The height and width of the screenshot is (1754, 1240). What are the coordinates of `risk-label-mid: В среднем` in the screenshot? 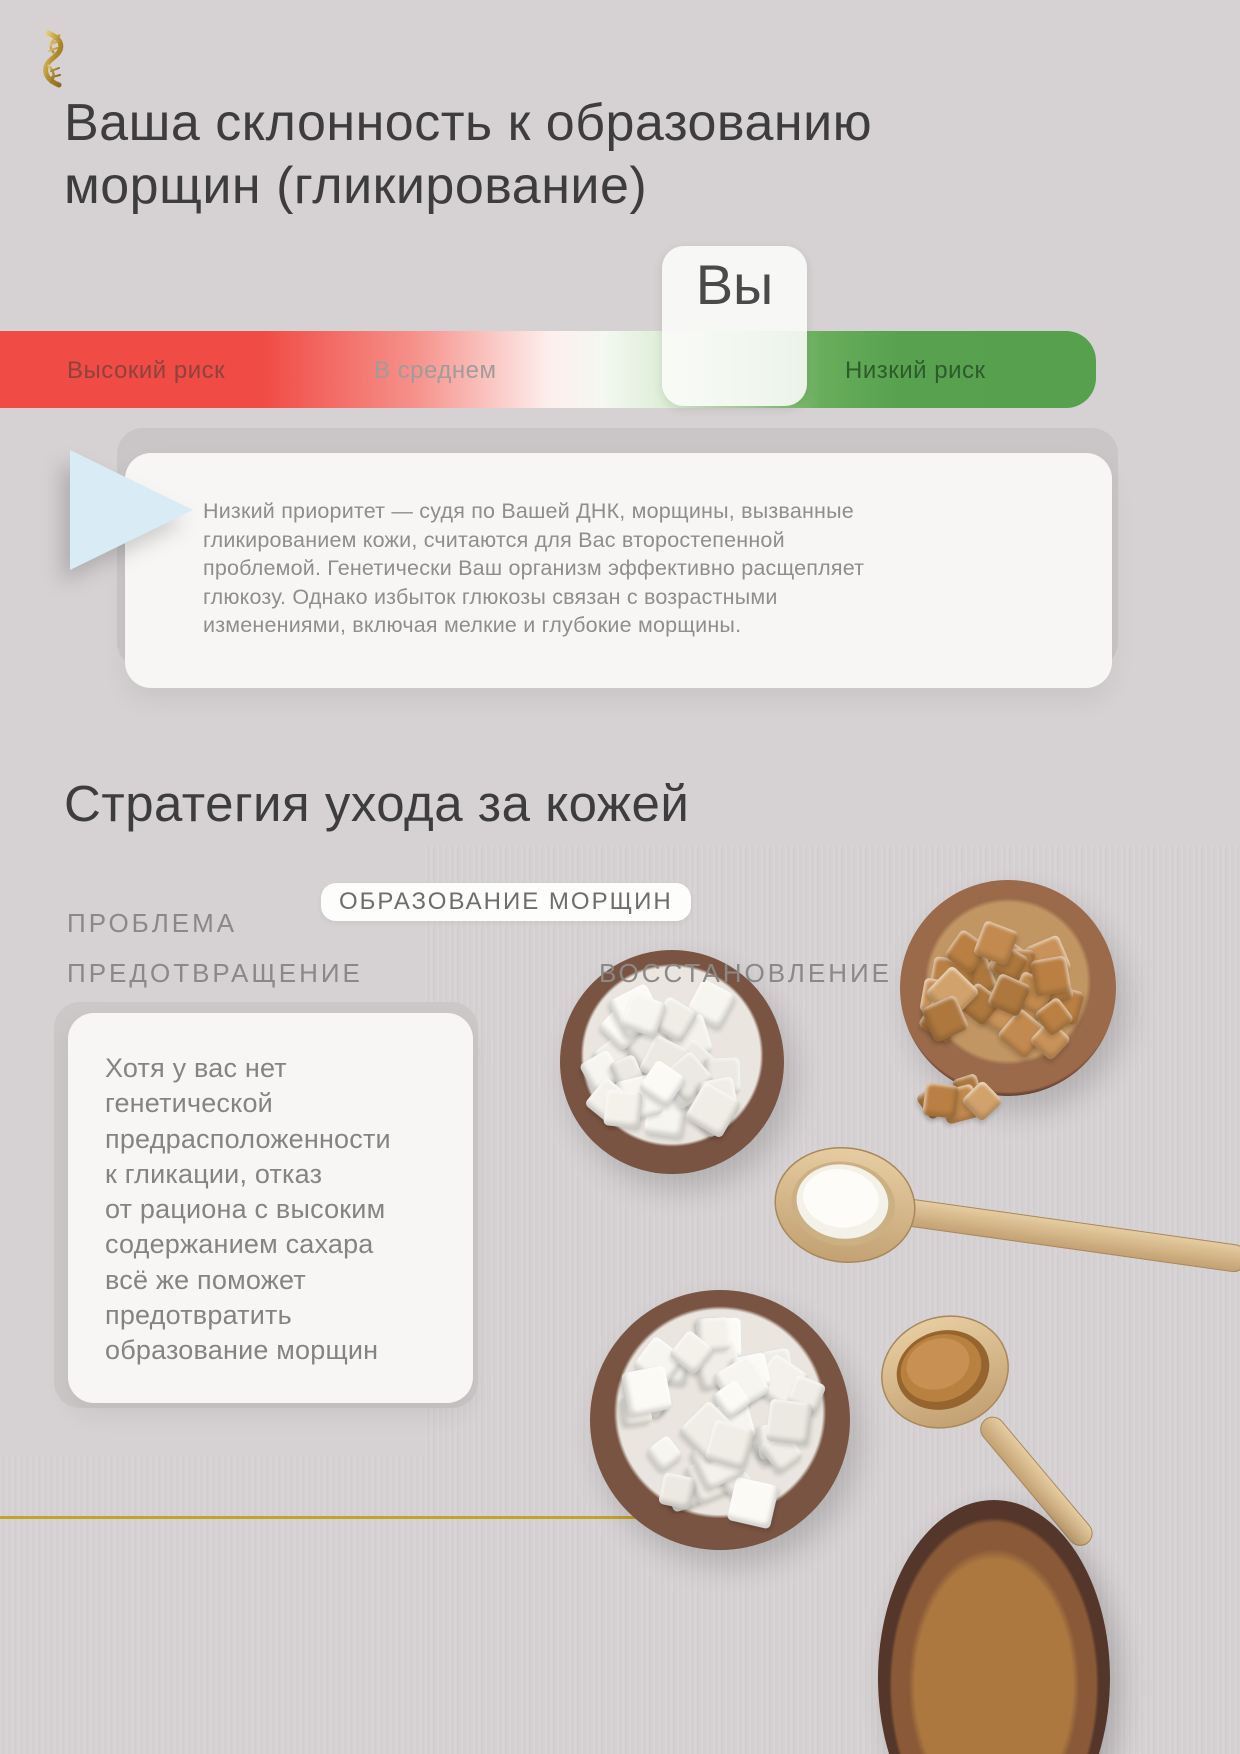 It's located at (435, 370).